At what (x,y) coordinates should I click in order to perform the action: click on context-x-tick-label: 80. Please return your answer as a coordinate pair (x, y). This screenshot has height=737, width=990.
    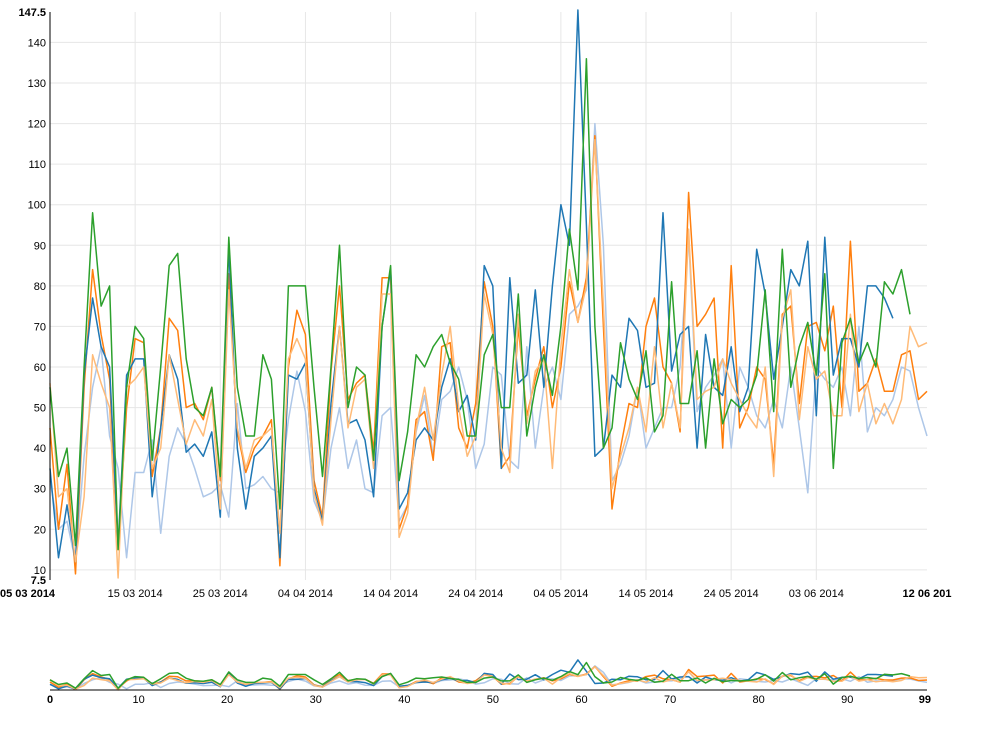
    Looking at the image, I should click on (759, 700).